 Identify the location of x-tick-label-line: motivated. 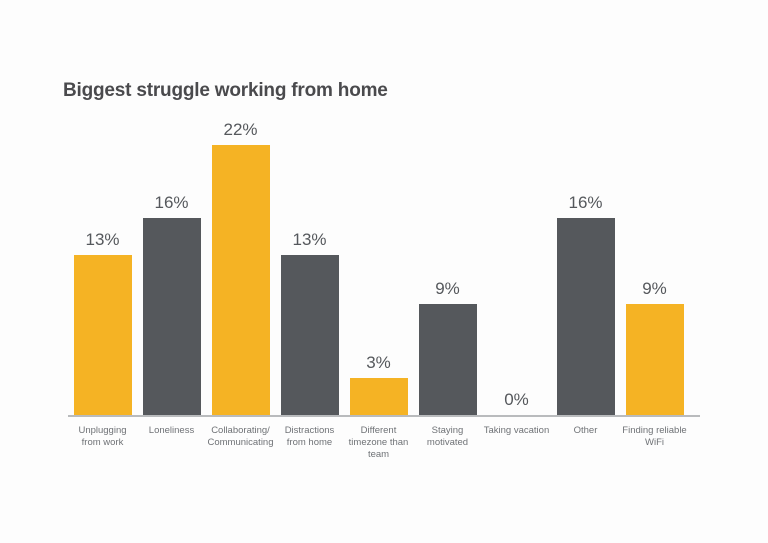
(447, 442).